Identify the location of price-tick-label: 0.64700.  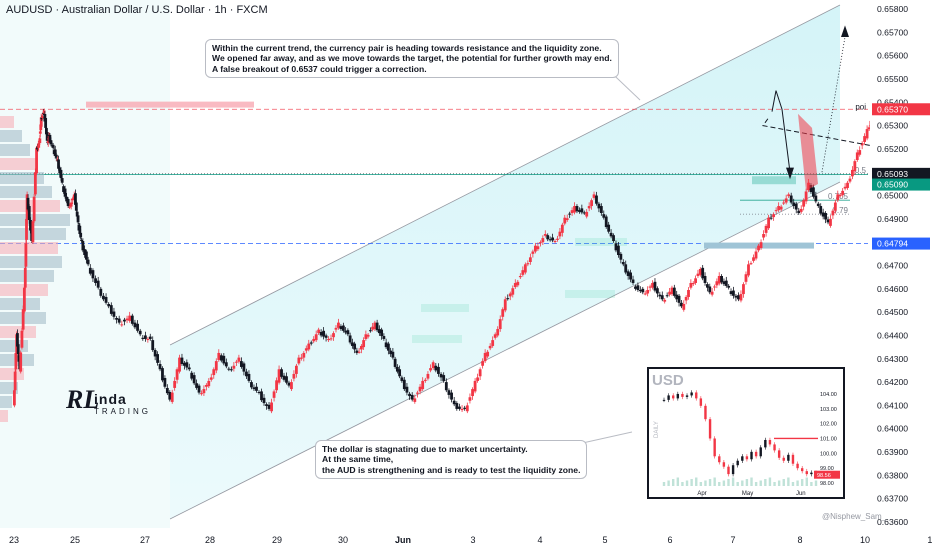
(892, 266).